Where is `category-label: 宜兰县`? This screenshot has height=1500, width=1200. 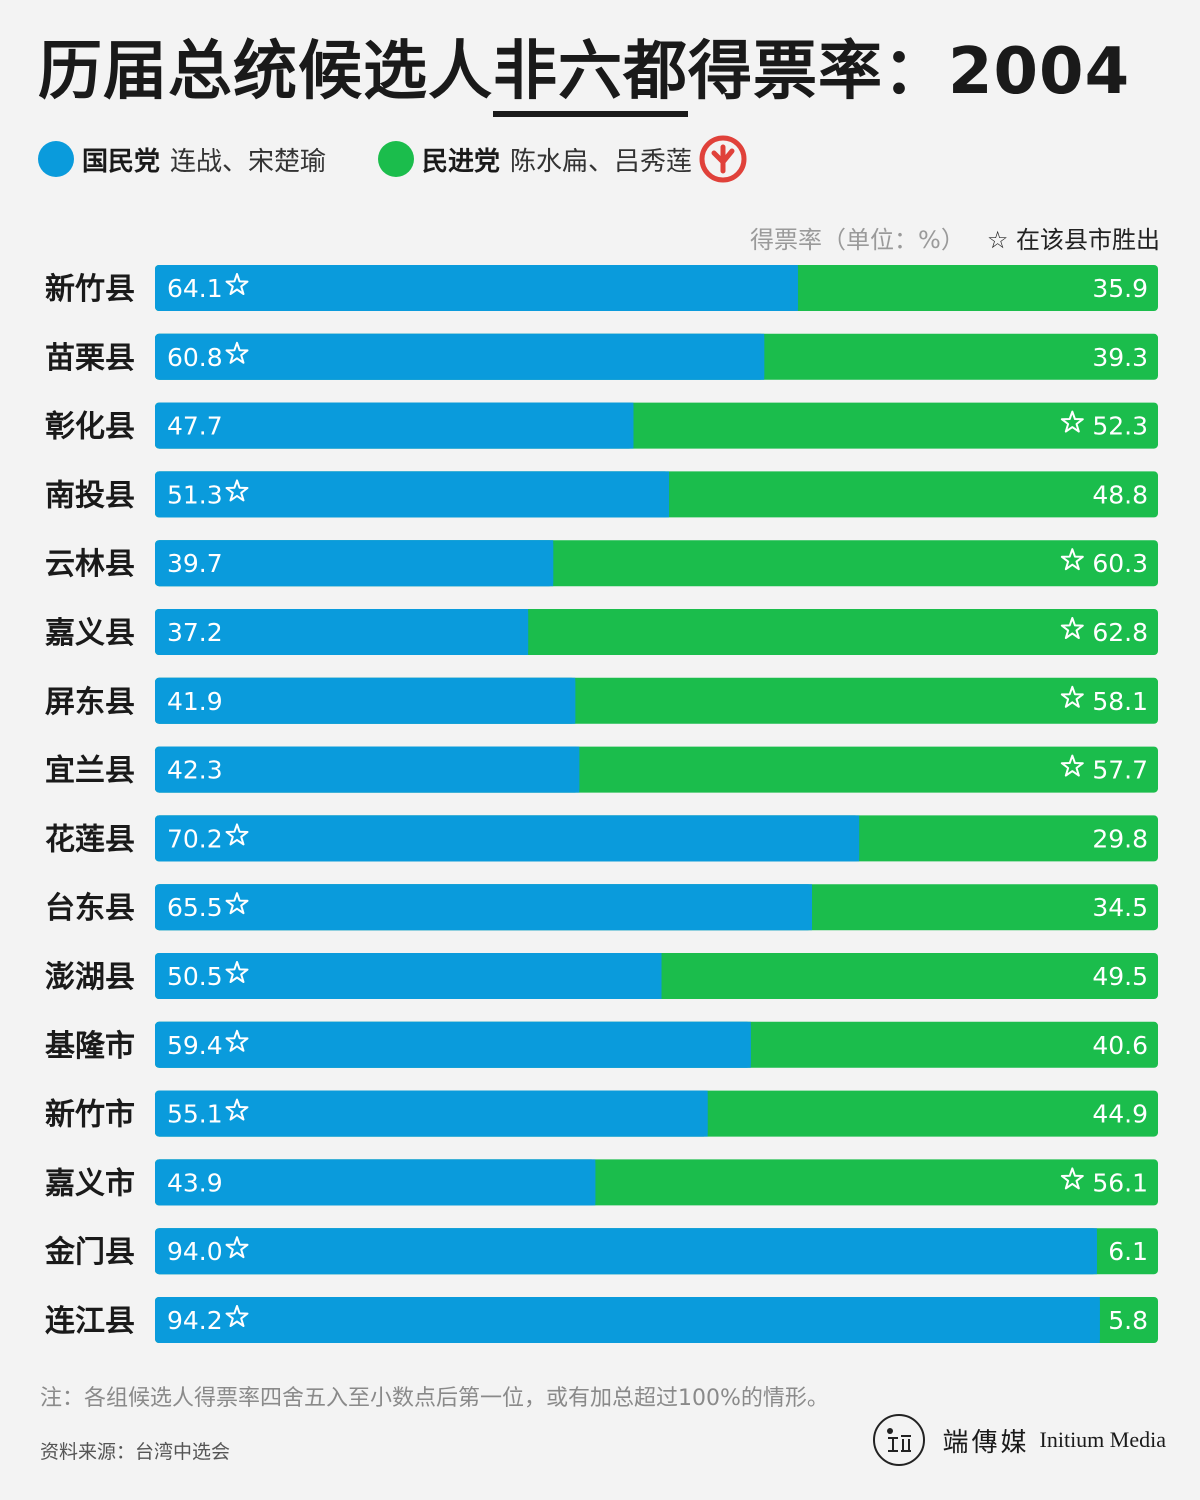 category-label: 宜兰县 is located at coordinates (90, 771).